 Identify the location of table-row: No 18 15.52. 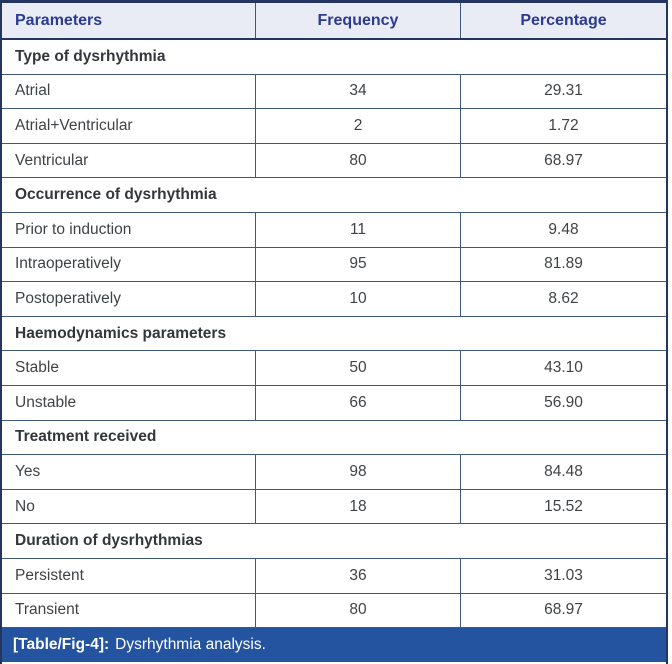
(334, 507).